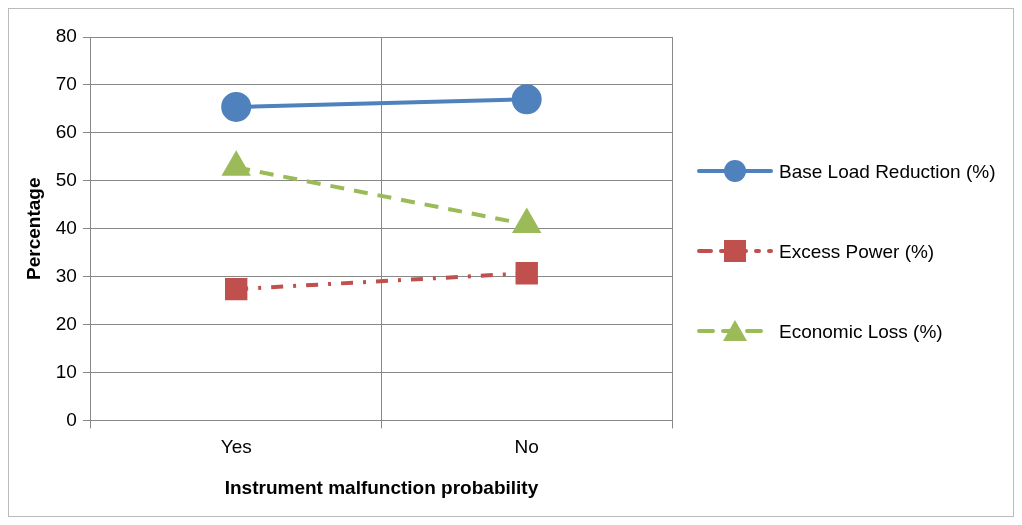  Describe the element at coordinates (66, 275) in the screenshot. I see `y-tick-label: 30` at that location.